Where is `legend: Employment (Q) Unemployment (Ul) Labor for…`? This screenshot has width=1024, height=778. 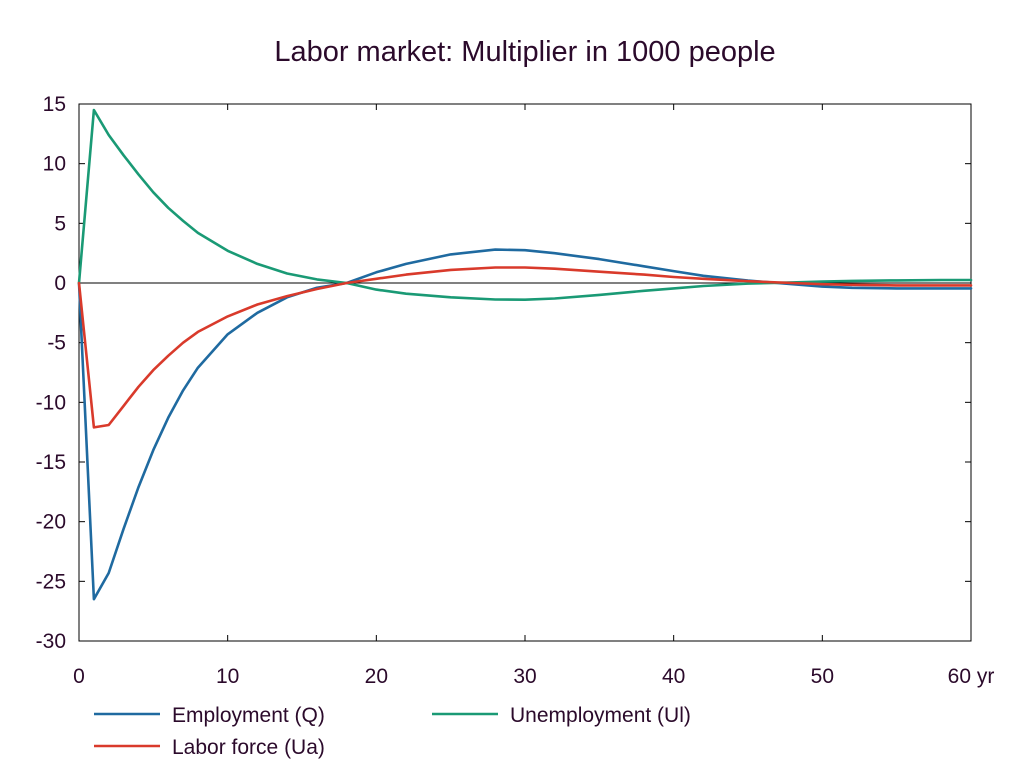
legend: Employment (Q) Unemployment (Ul) Labor for… is located at coordinates (392, 731).